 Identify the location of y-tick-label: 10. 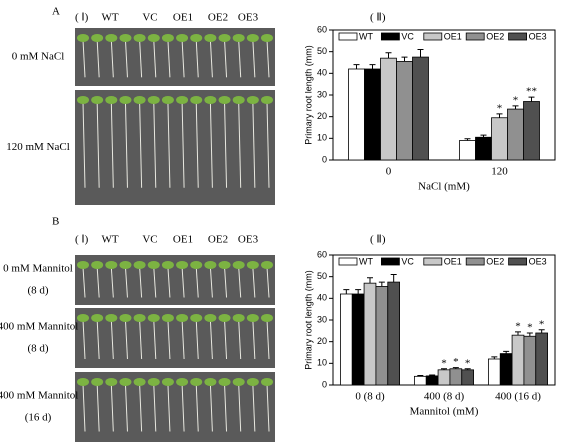
(322, 363).